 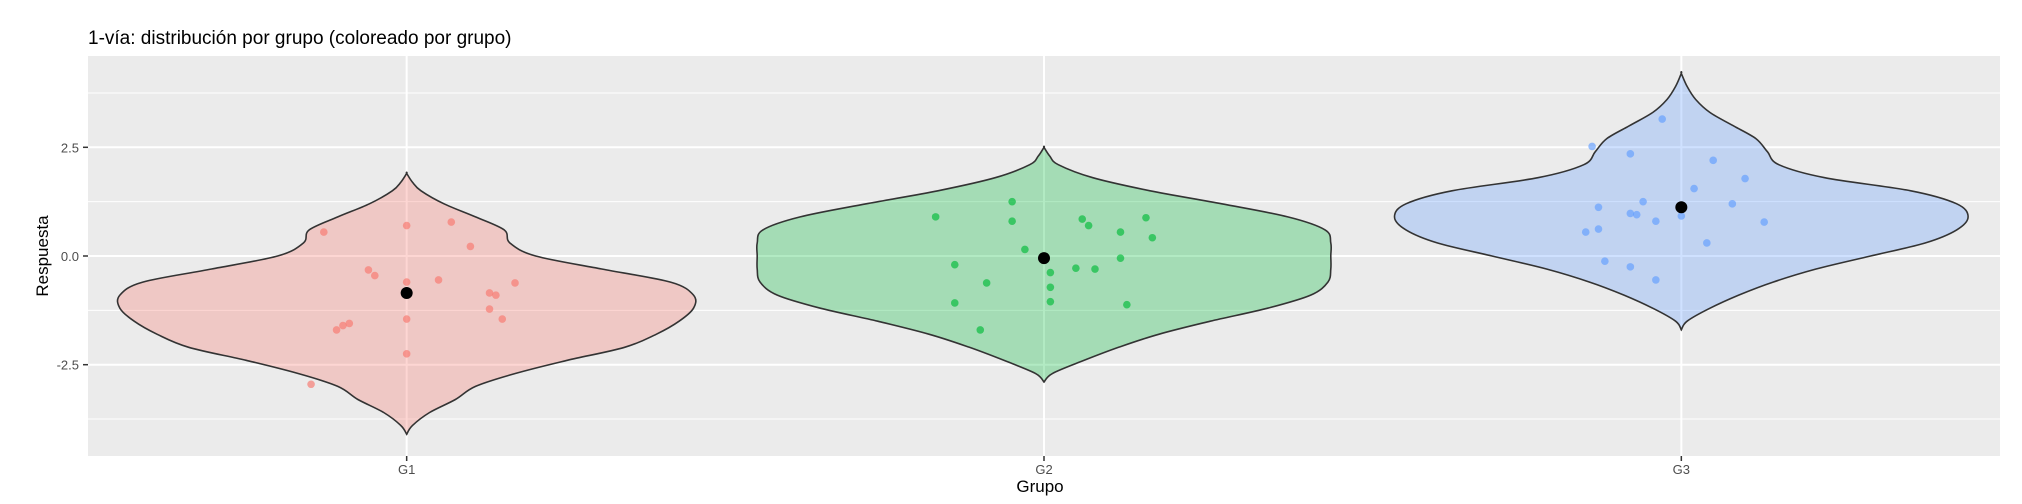 I want to click on y-axis: -2.5 0.0 2.5, so click(x=72, y=256).